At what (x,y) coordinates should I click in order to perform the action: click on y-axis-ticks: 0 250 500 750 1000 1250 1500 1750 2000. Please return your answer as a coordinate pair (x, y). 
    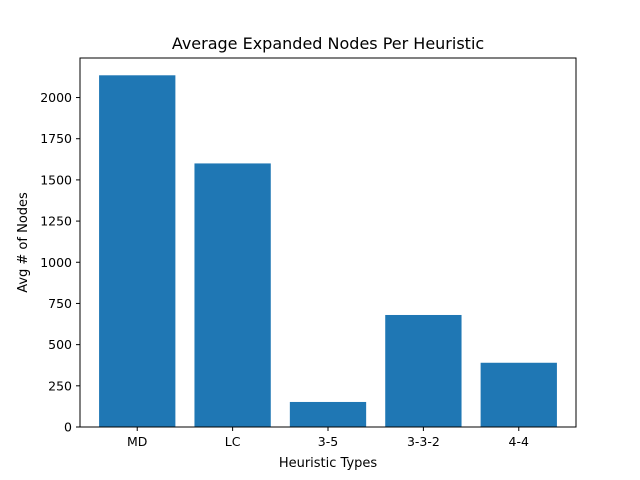
    Looking at the image, I should click on (60, 262).